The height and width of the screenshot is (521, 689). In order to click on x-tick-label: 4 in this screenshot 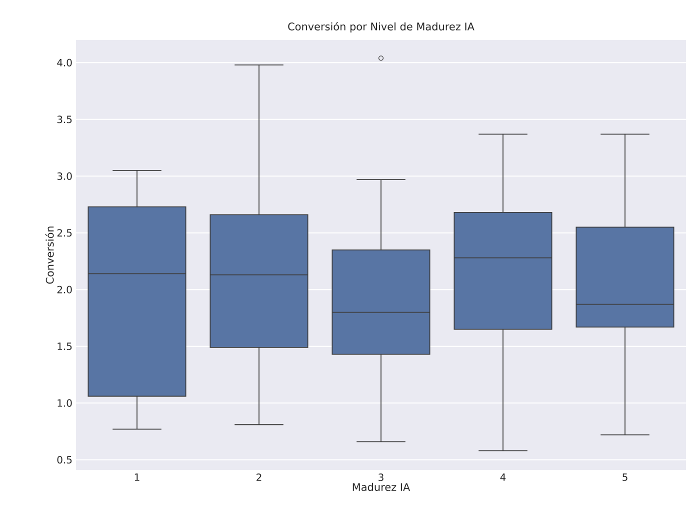, I will do `click(503, 477)`.